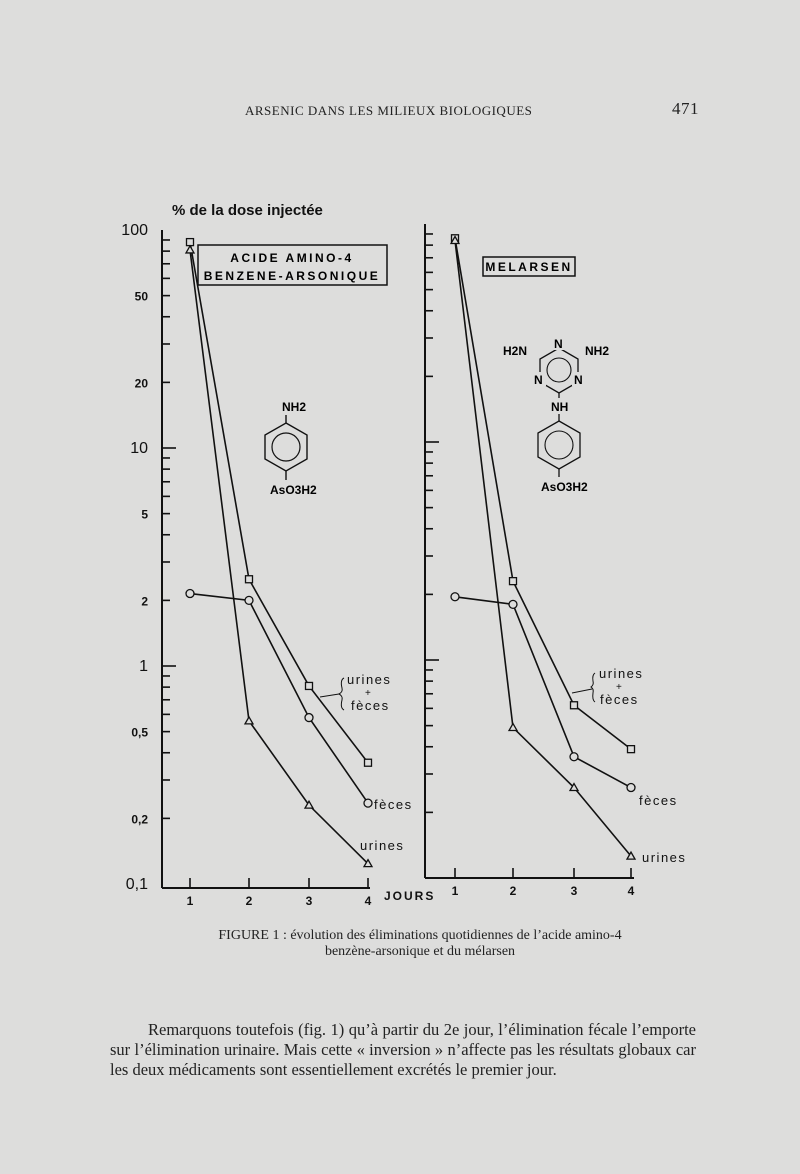 Image resolution: width=800 pixels, height=1174 pixels. I want to click on structure-nh: NH, so click(559, 407).